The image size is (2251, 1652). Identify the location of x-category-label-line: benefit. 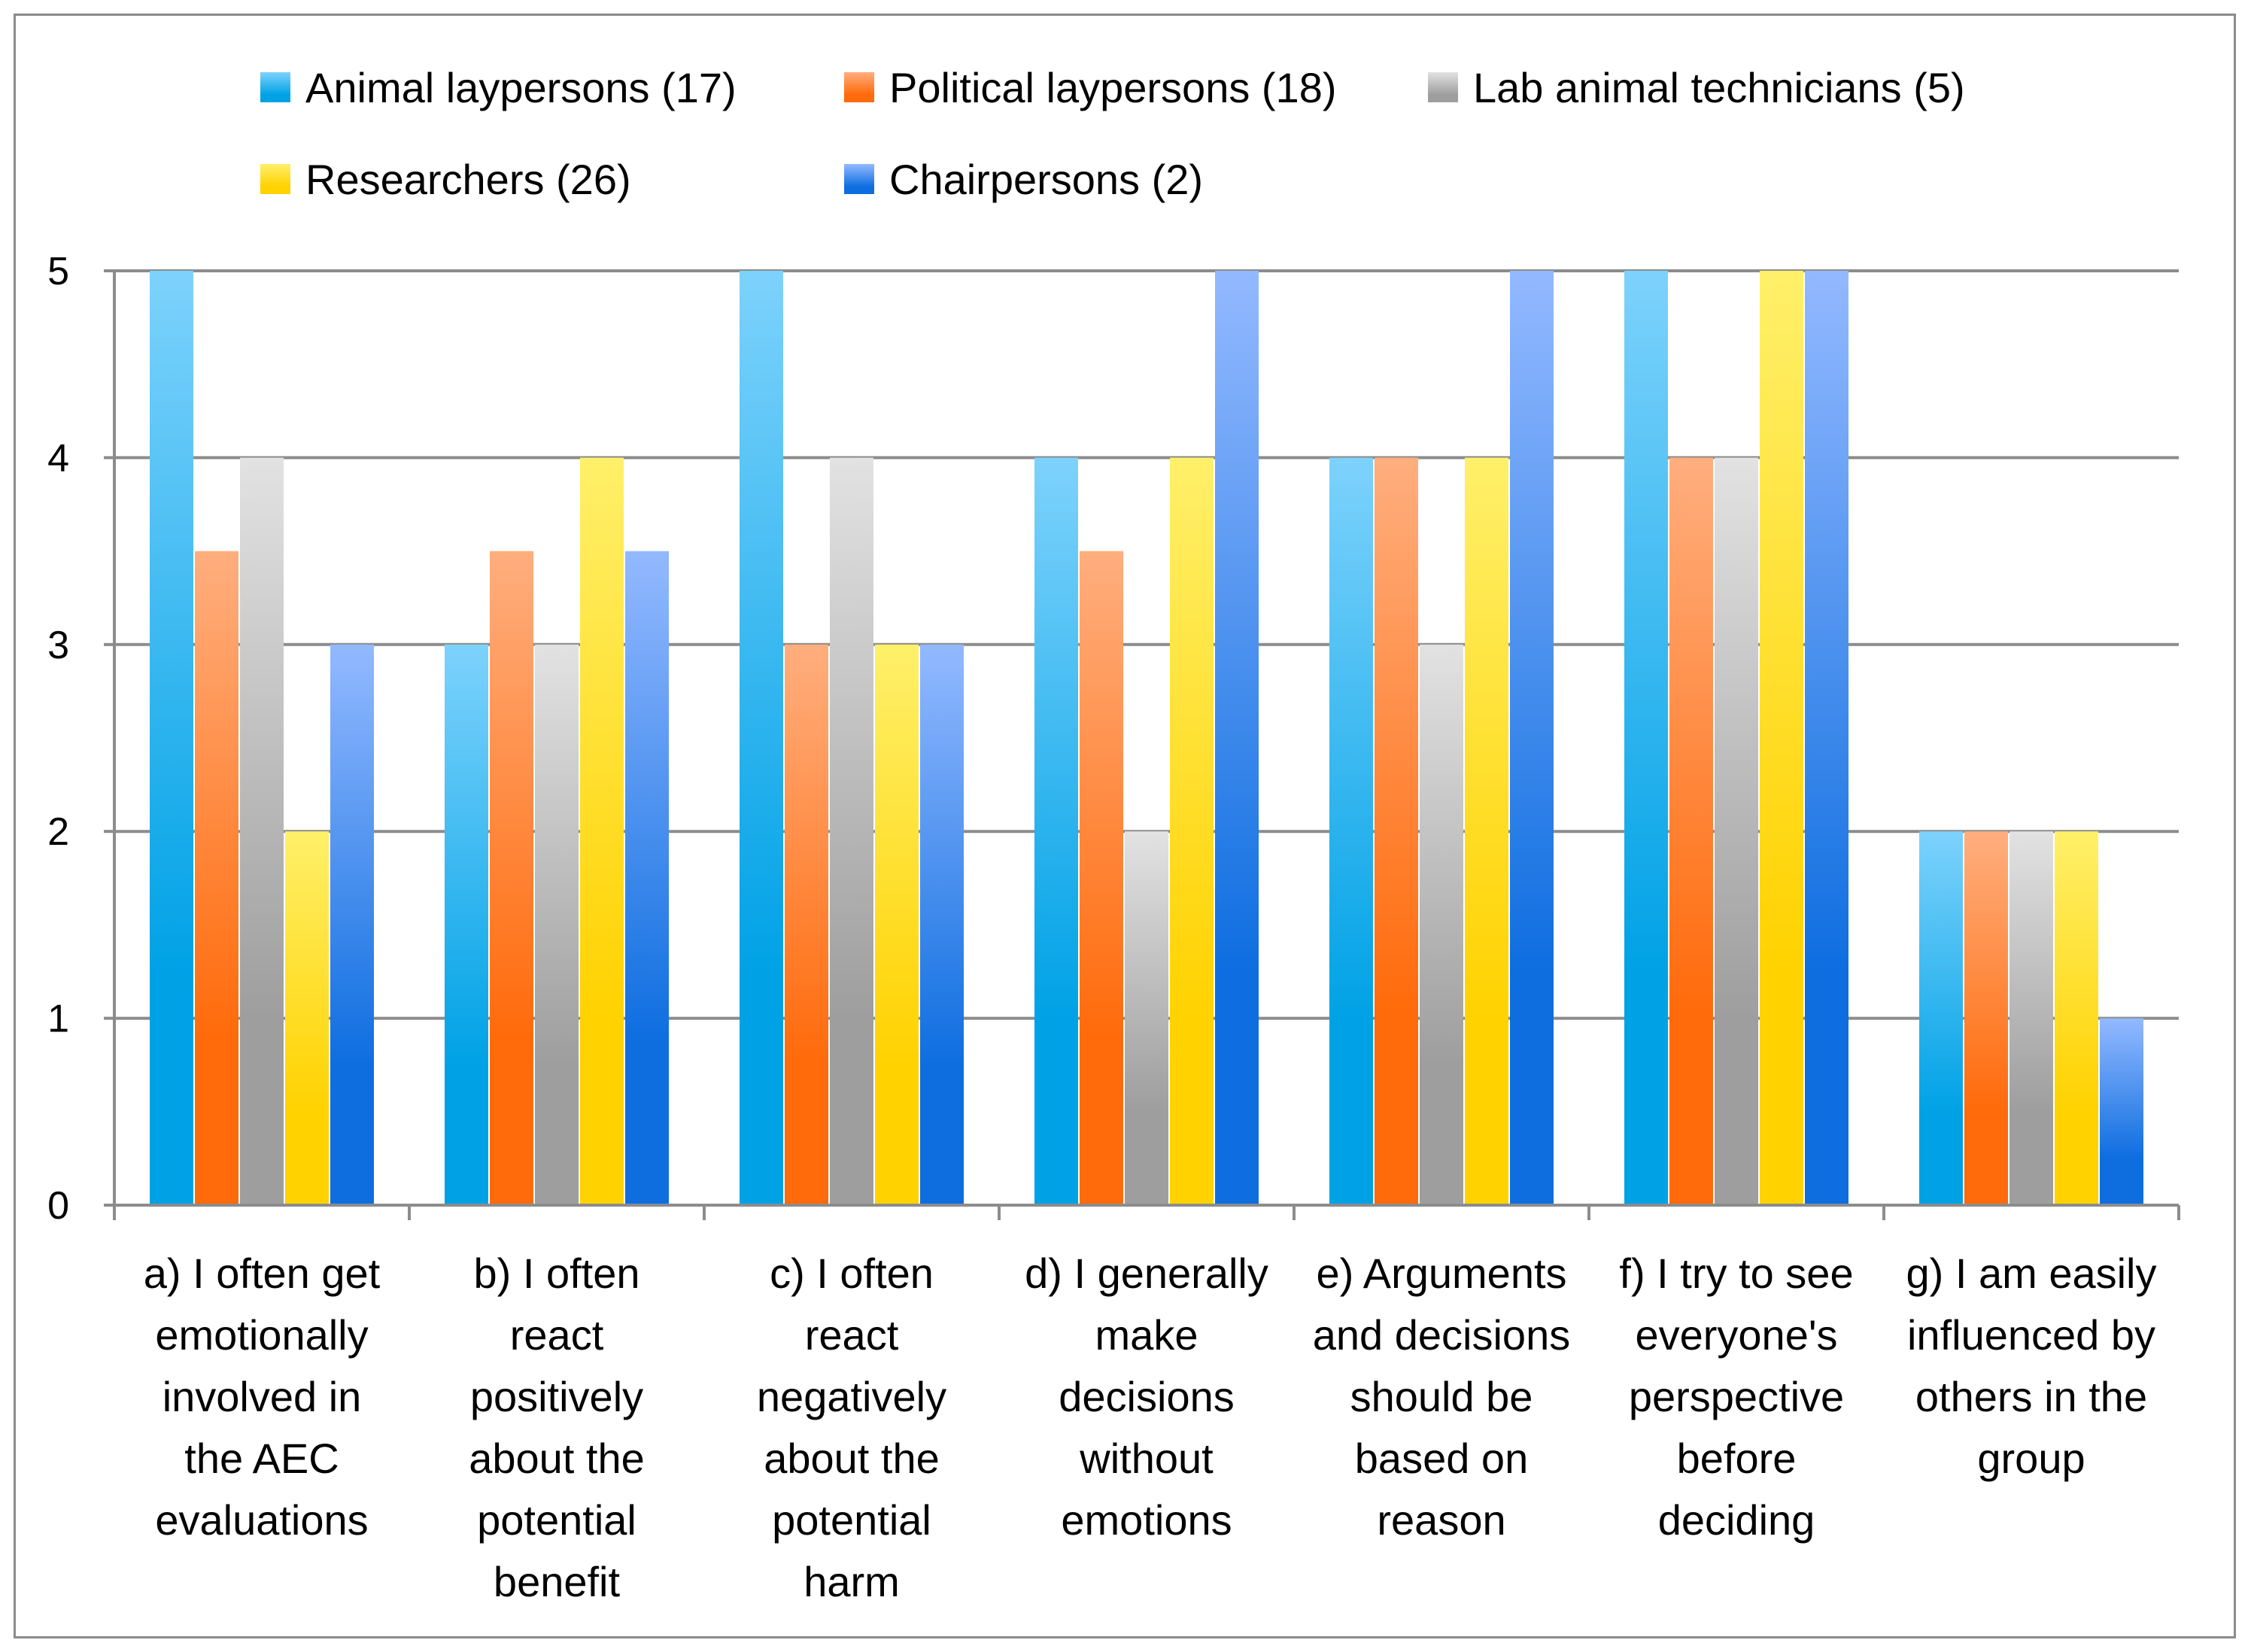
(557, 1581).